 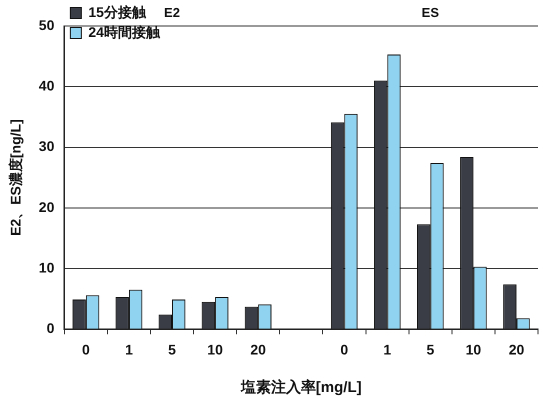 I want to click on legend-label: 24時間接触, so click(x=124, y=32).